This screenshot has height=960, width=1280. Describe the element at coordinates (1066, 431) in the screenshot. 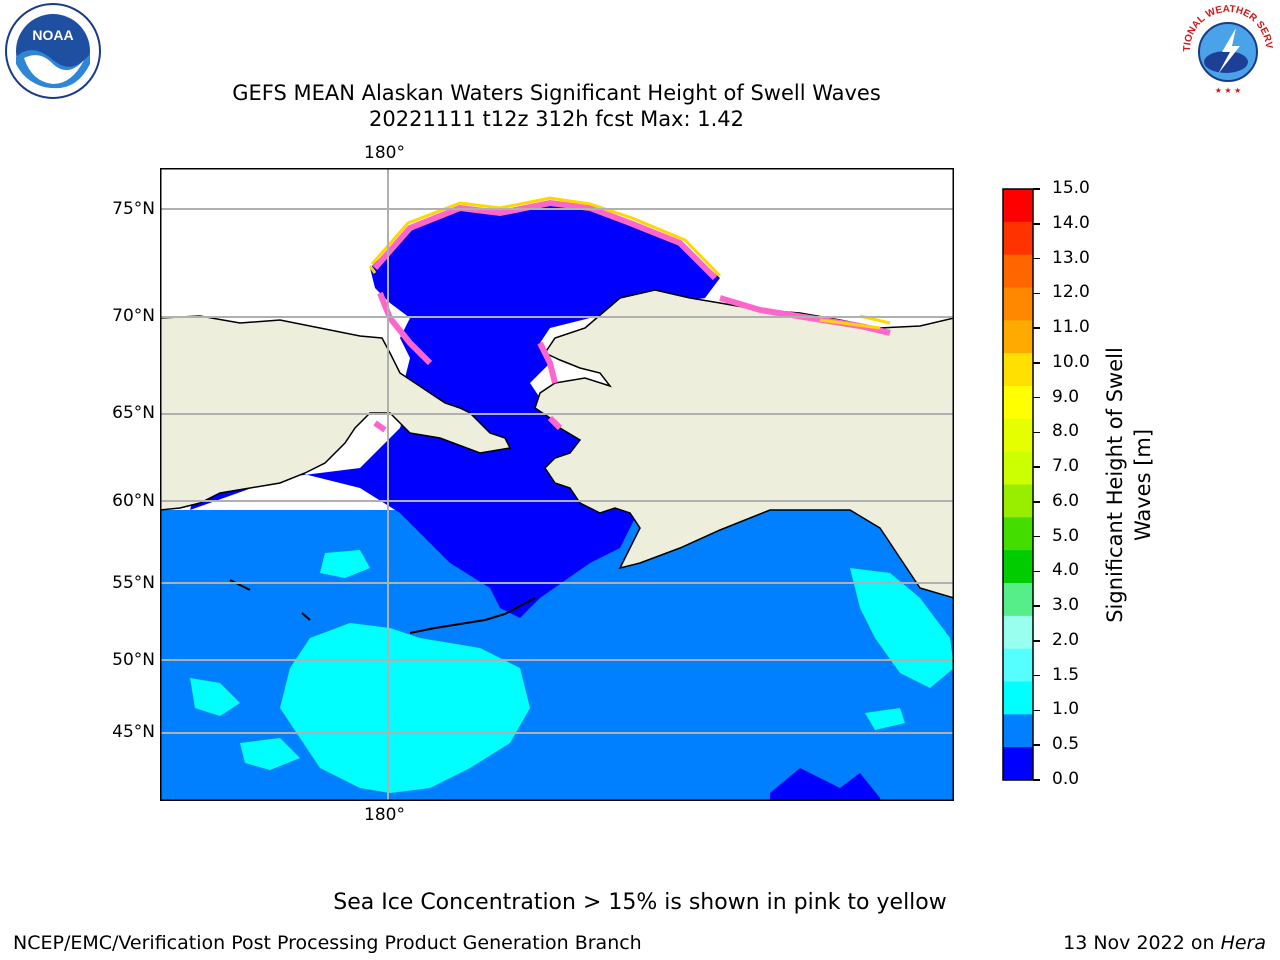

I see `colorbar-tick-label: 8.0` at that location.